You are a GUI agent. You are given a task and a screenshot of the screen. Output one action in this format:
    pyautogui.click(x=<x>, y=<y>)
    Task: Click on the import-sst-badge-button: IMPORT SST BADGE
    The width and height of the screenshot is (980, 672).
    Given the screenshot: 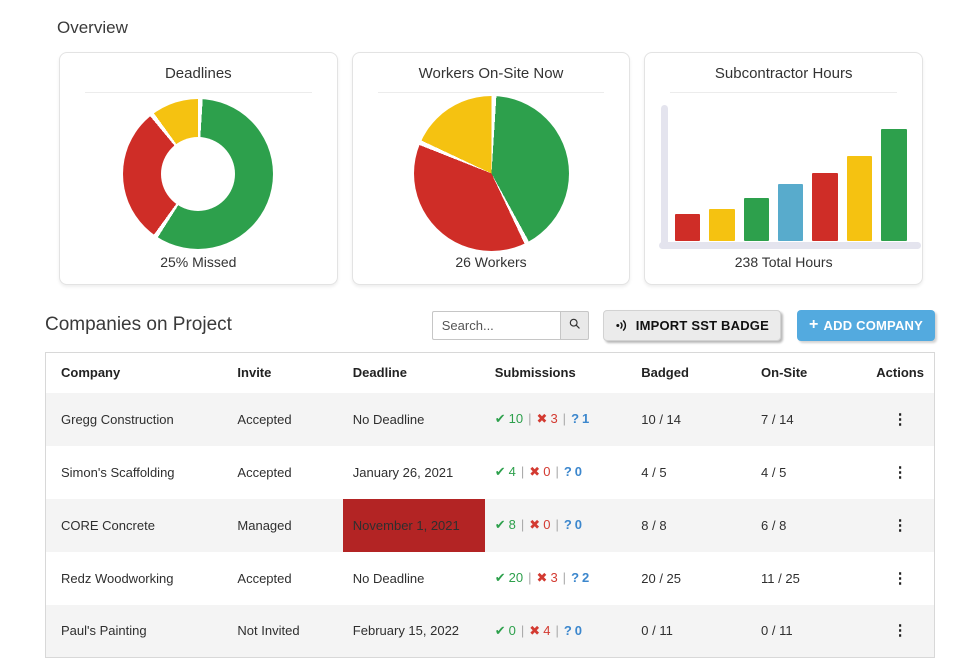 What is the action you would take?
    pyautogui.click(x=691, y=325)
    